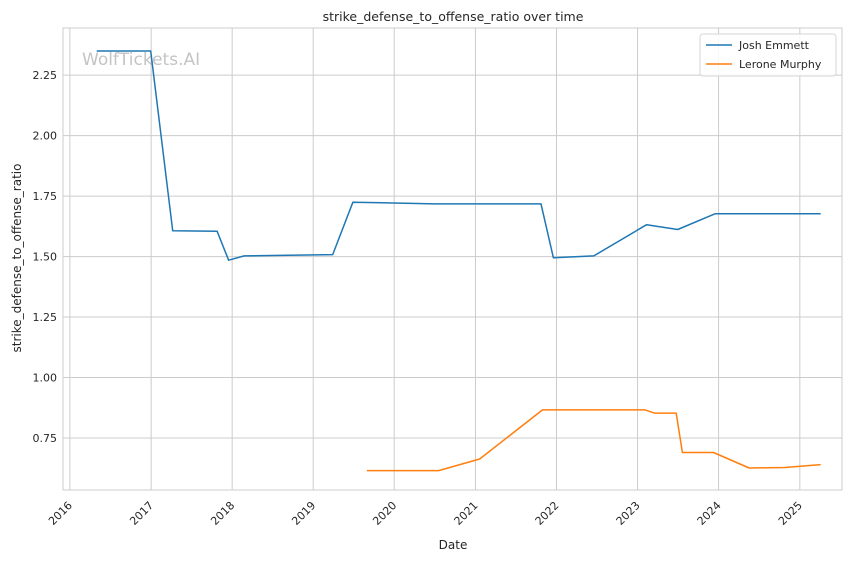 Image resolution: width=852 pixels, height=561 pixels. Describe the element at coordinates (466, 513) in the screenshot. I see `x-tick-label: 2021` at that location.